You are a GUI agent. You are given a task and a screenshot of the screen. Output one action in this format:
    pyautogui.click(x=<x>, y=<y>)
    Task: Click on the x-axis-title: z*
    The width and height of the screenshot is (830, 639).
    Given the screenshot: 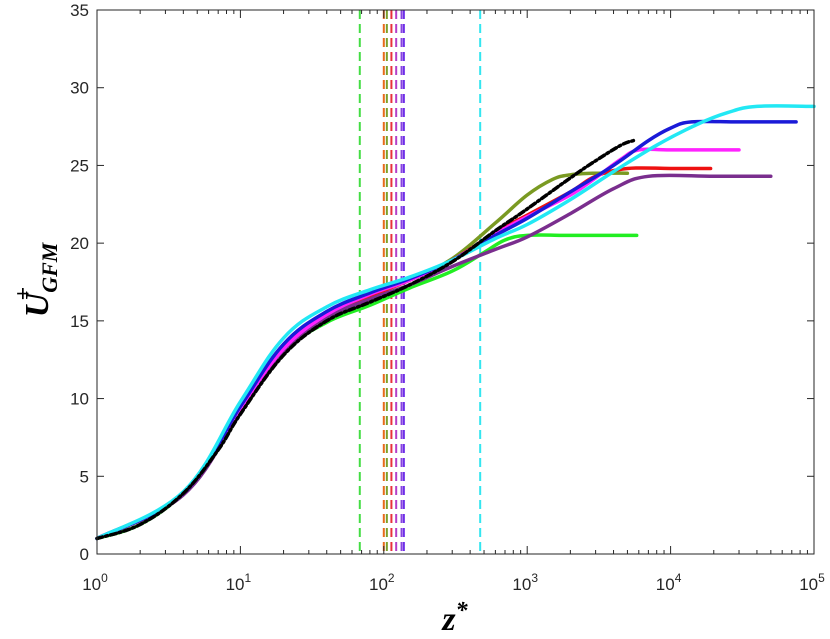 What is the action you would take?
    pyautogui.click(x=454, y=618)
    